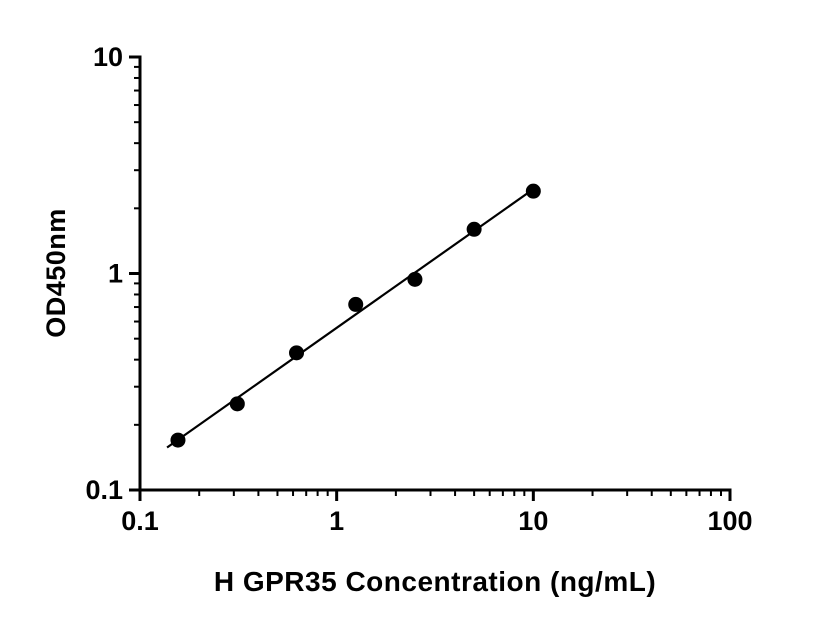 The height and width of the screenshot is (640, 816). I want to click on x-axis-title: H GPR35 Concentration (ng/mL), so click(435, 581).